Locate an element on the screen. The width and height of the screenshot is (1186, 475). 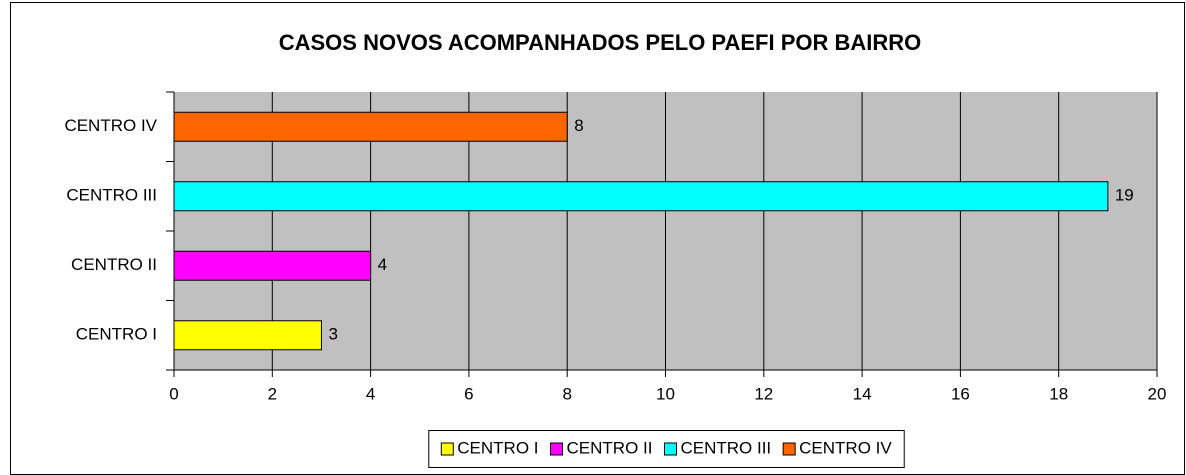
x-tick-label: 10 is located at coordinates (665, 393).